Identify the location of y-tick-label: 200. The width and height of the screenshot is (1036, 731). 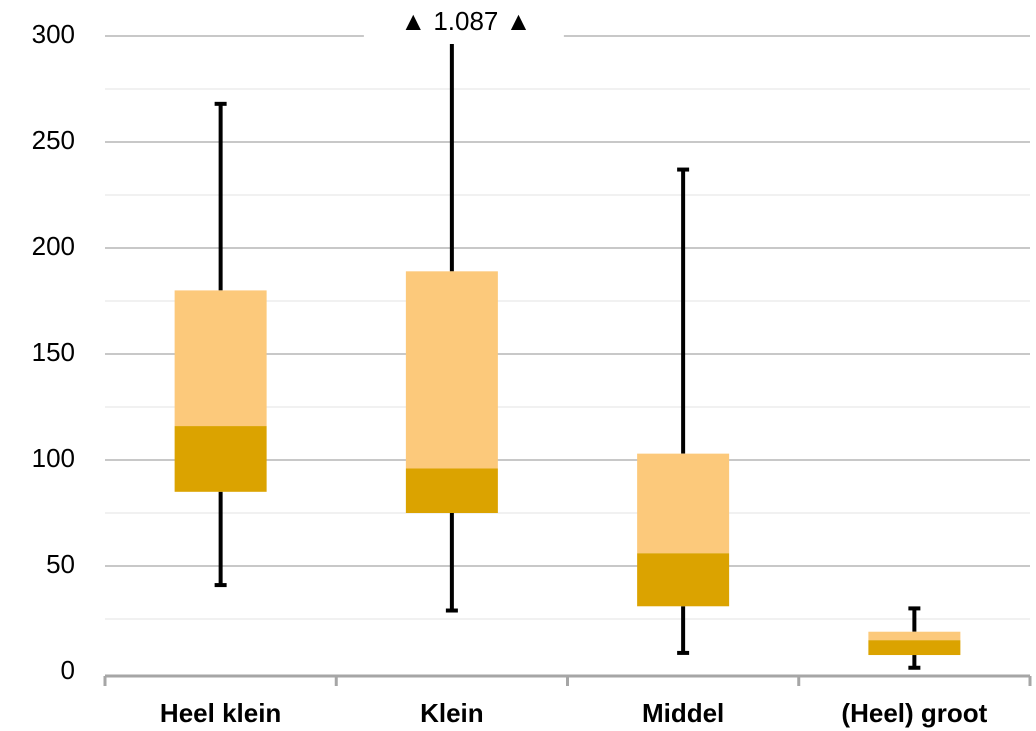
(53, 246).